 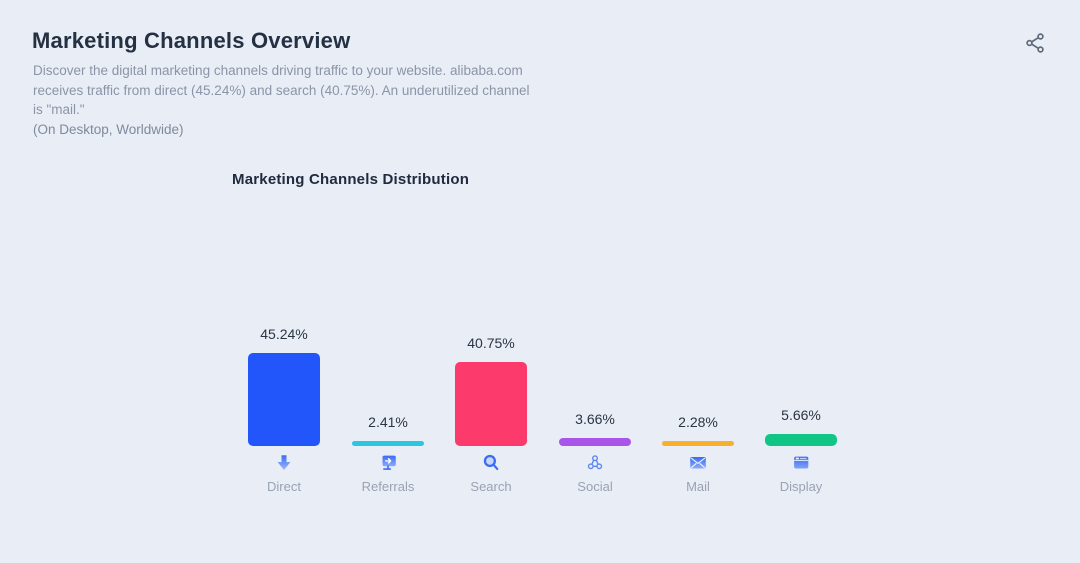 I want to click on bar-column-display: 5.66% Display, so click(x=801, y=400).